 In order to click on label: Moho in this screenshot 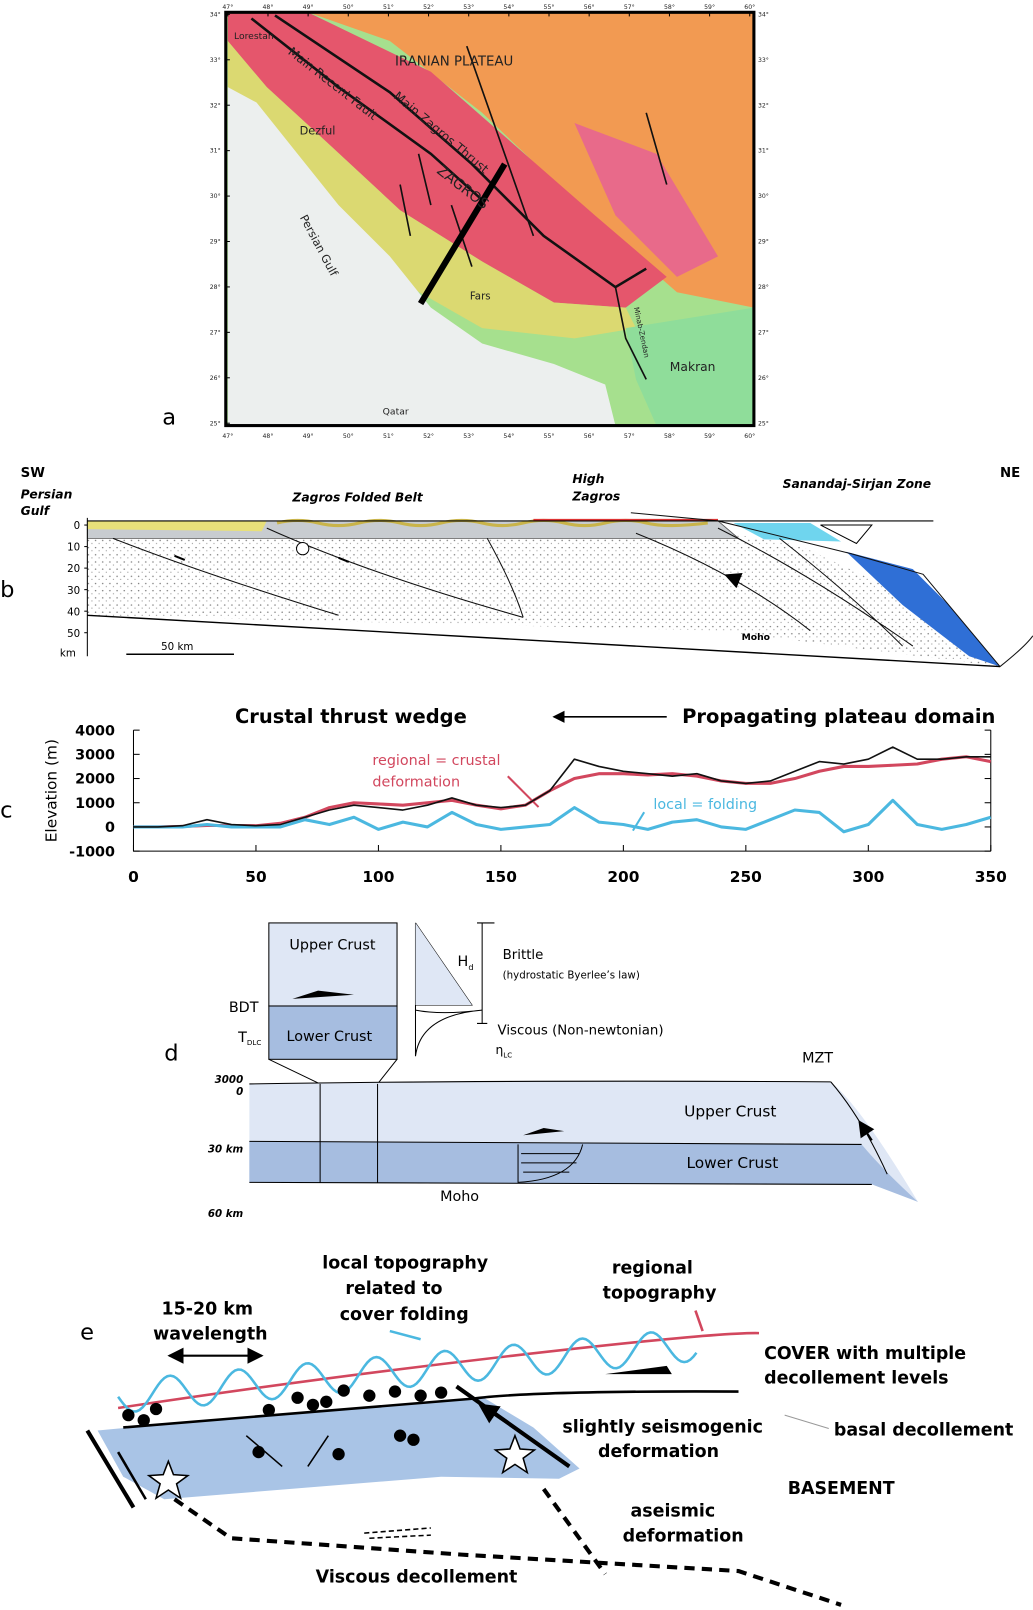, I will do `click(459, 1197)`.